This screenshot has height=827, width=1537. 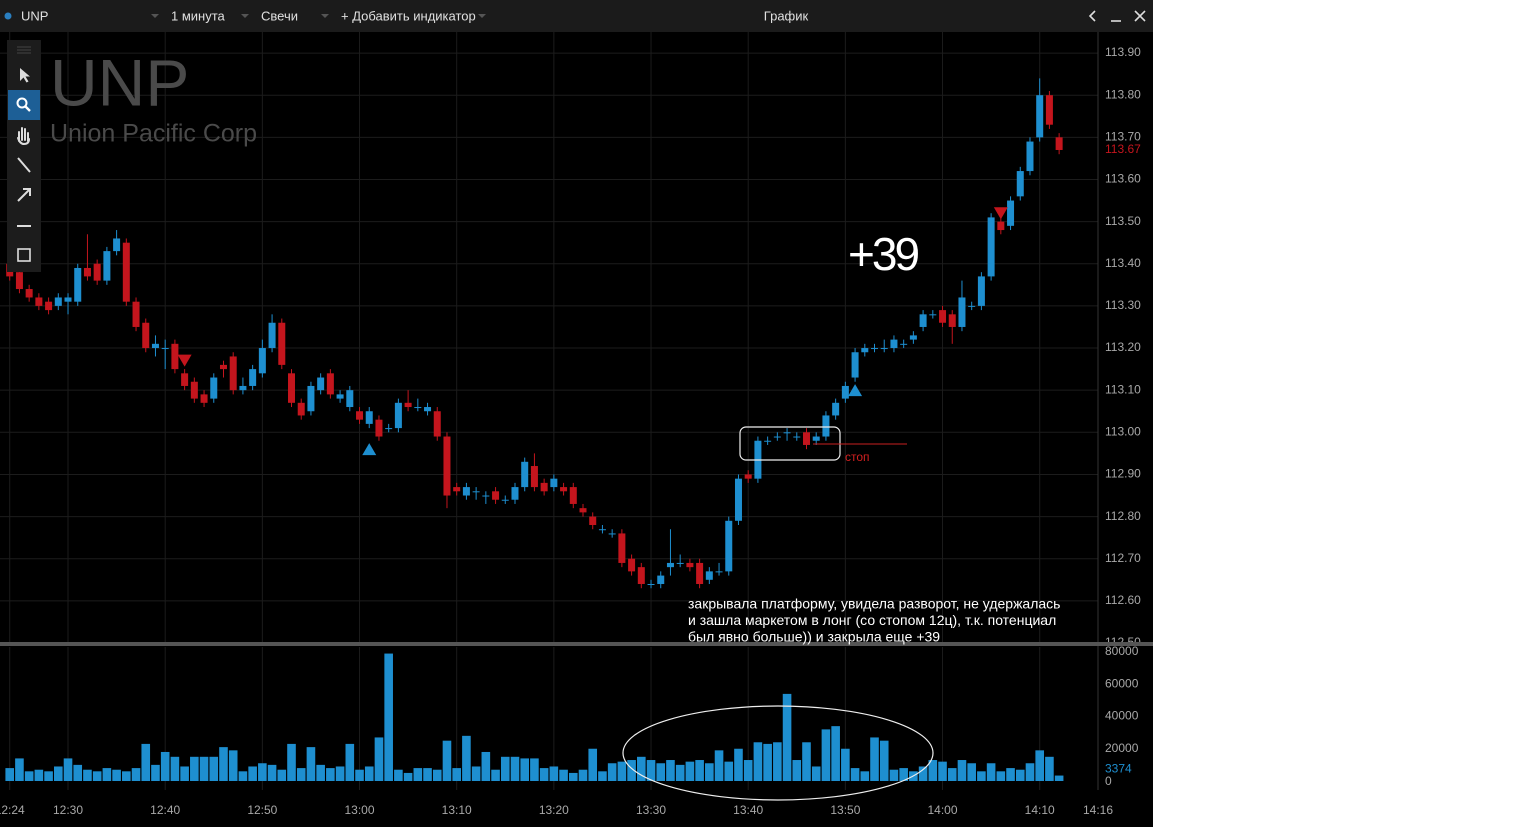 What do you see at coordinates (786, 15) in the screenshot?
I see `window-title: График` at bounding box center [786, 15].